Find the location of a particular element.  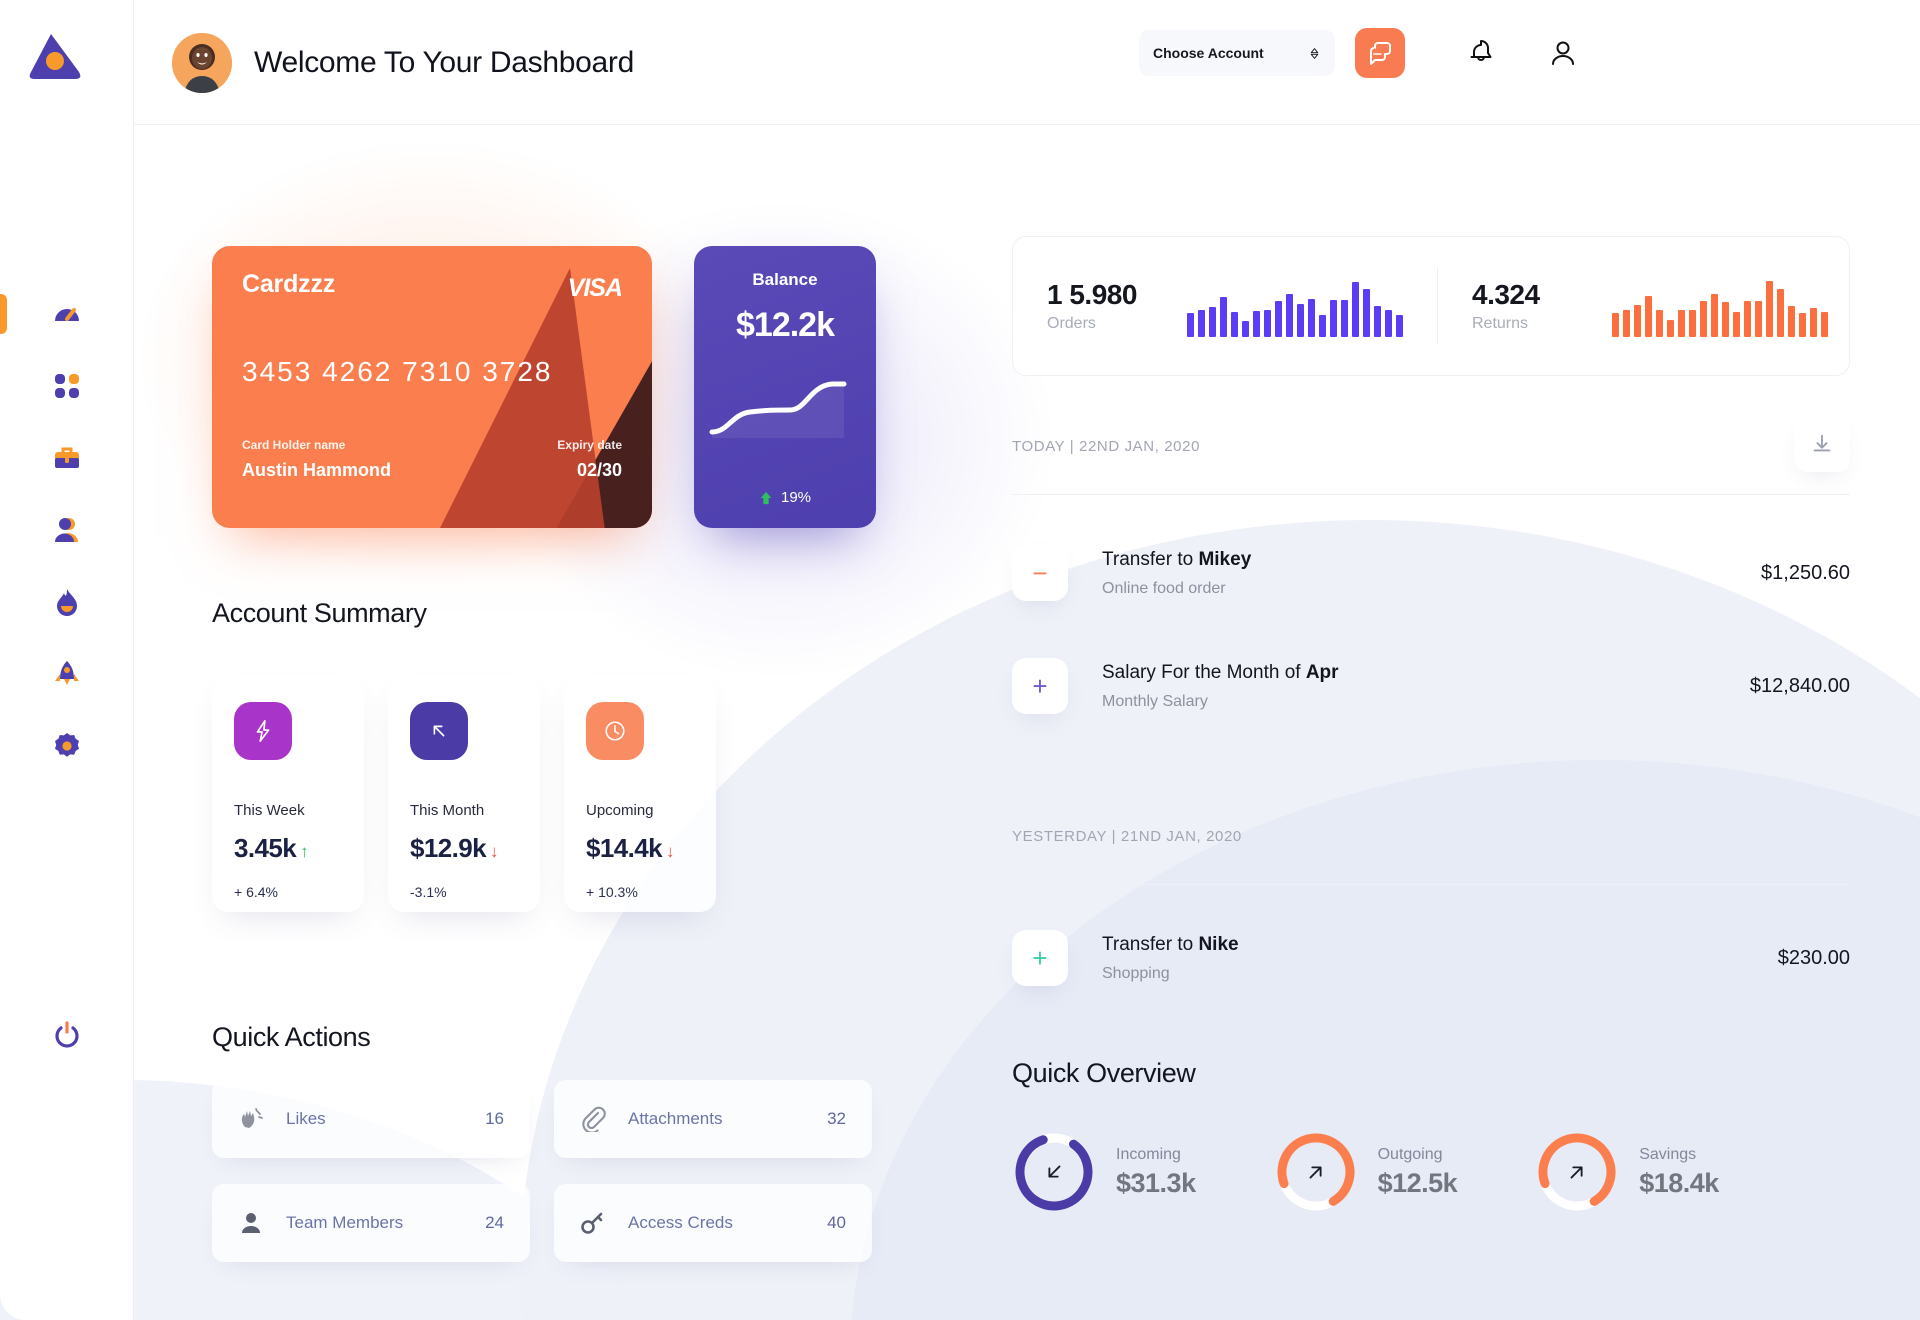

summary-percent: + 6.4% is located at coordinates (256, 892).